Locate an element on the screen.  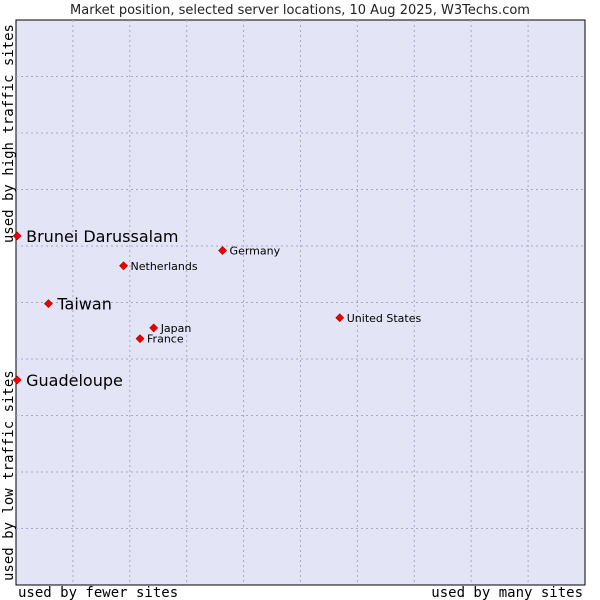
point-label: France is located at coordinates (165, 339).